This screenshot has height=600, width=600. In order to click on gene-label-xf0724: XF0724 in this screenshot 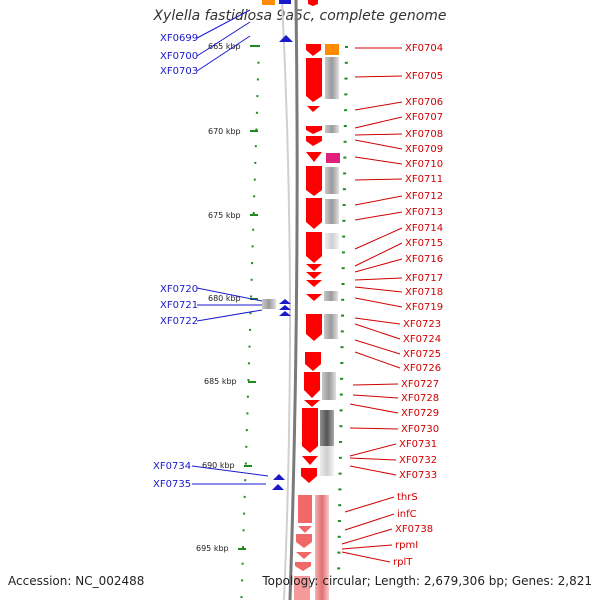, I will do `click(422, 339)`.